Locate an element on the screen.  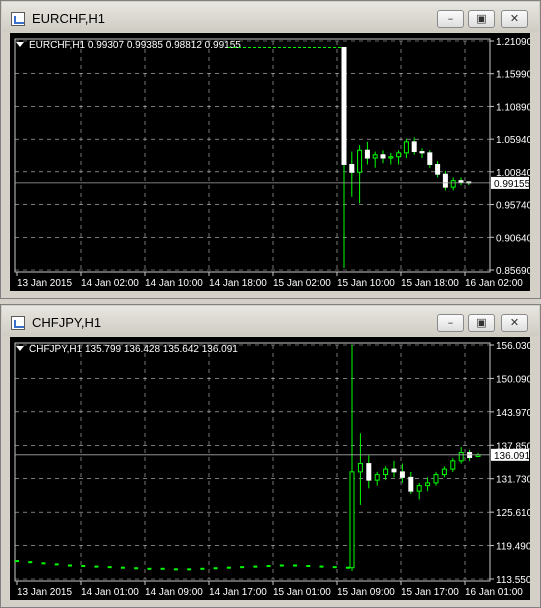
close-icon: ✕ is located at coordinates (514, 322).